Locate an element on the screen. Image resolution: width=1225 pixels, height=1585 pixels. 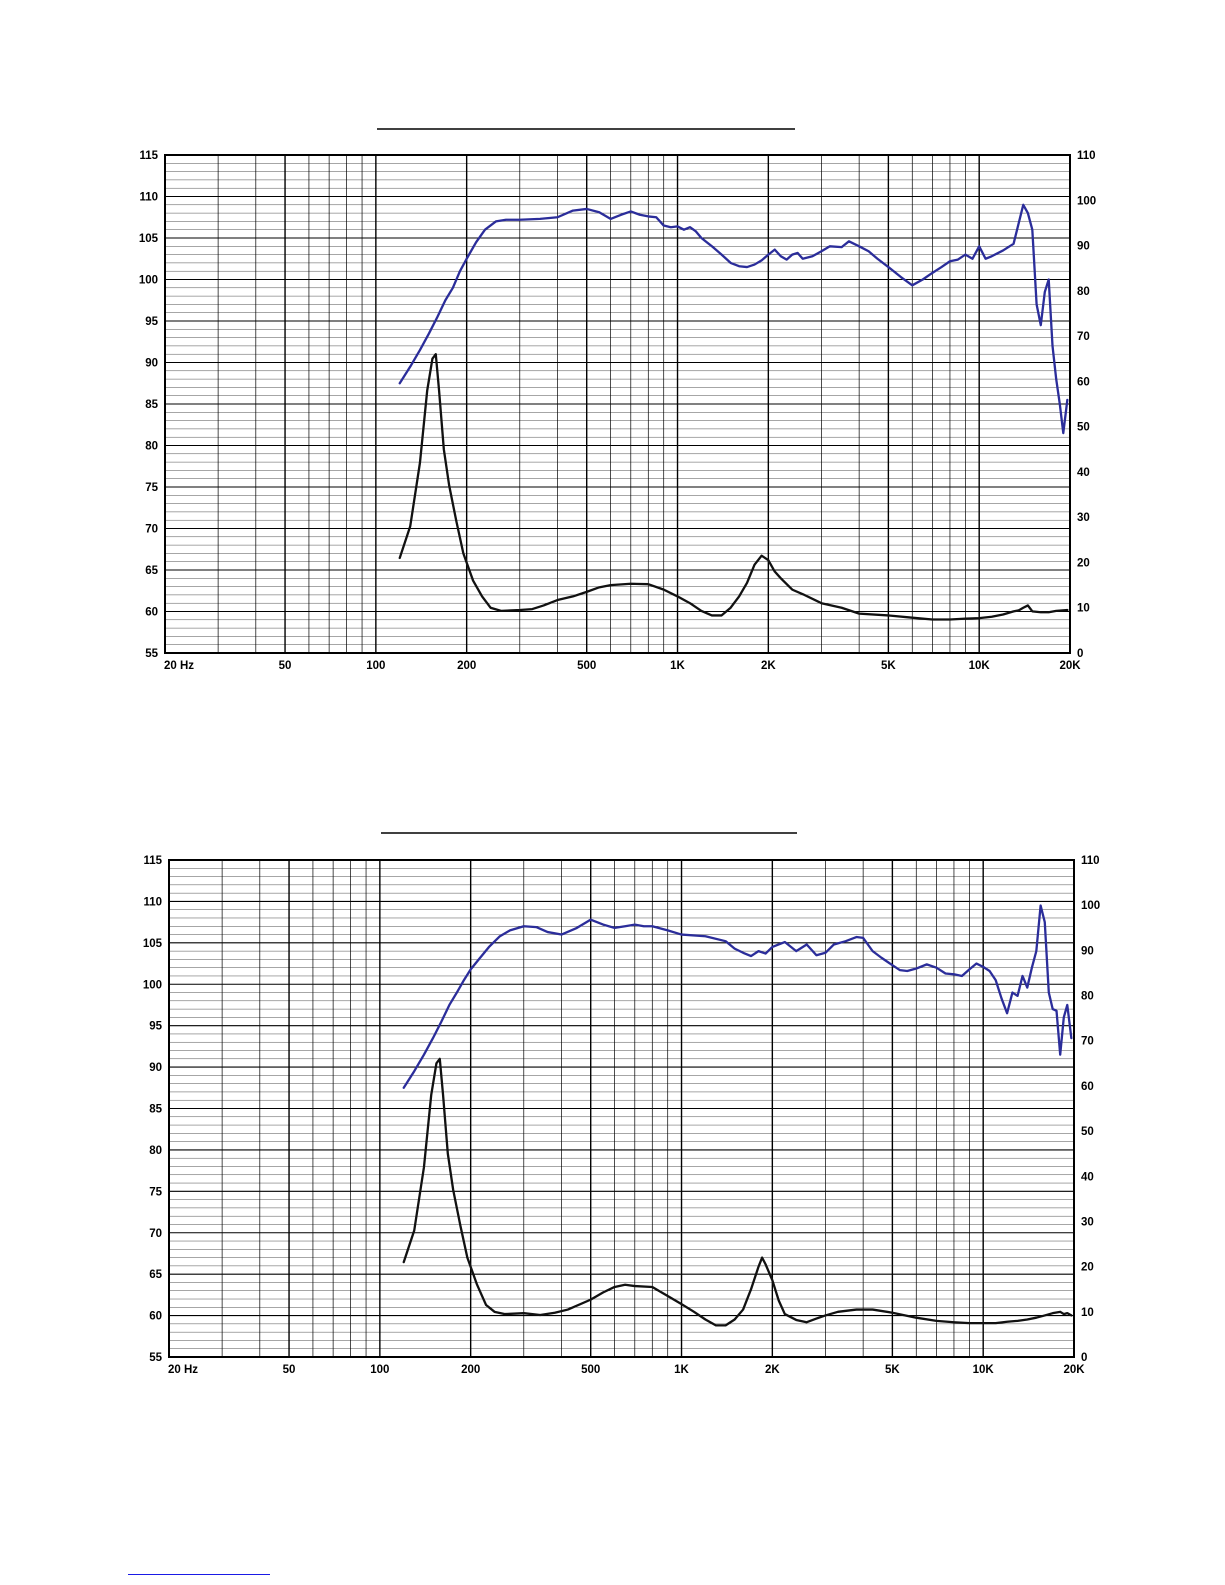
chart-2-series is located at coordinates (737, 1115).